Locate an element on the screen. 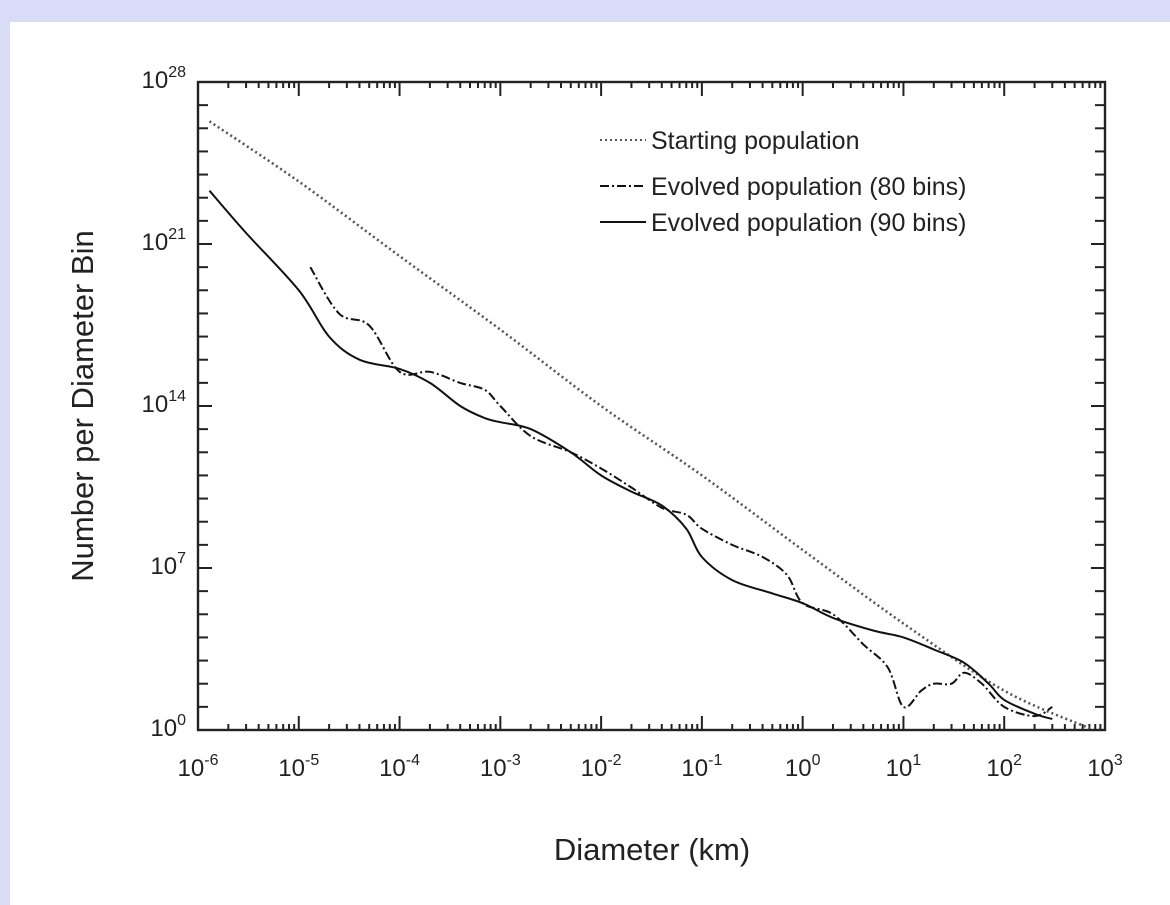  x-tick-label: 10⁻³ is located at coordinates (500, 767).